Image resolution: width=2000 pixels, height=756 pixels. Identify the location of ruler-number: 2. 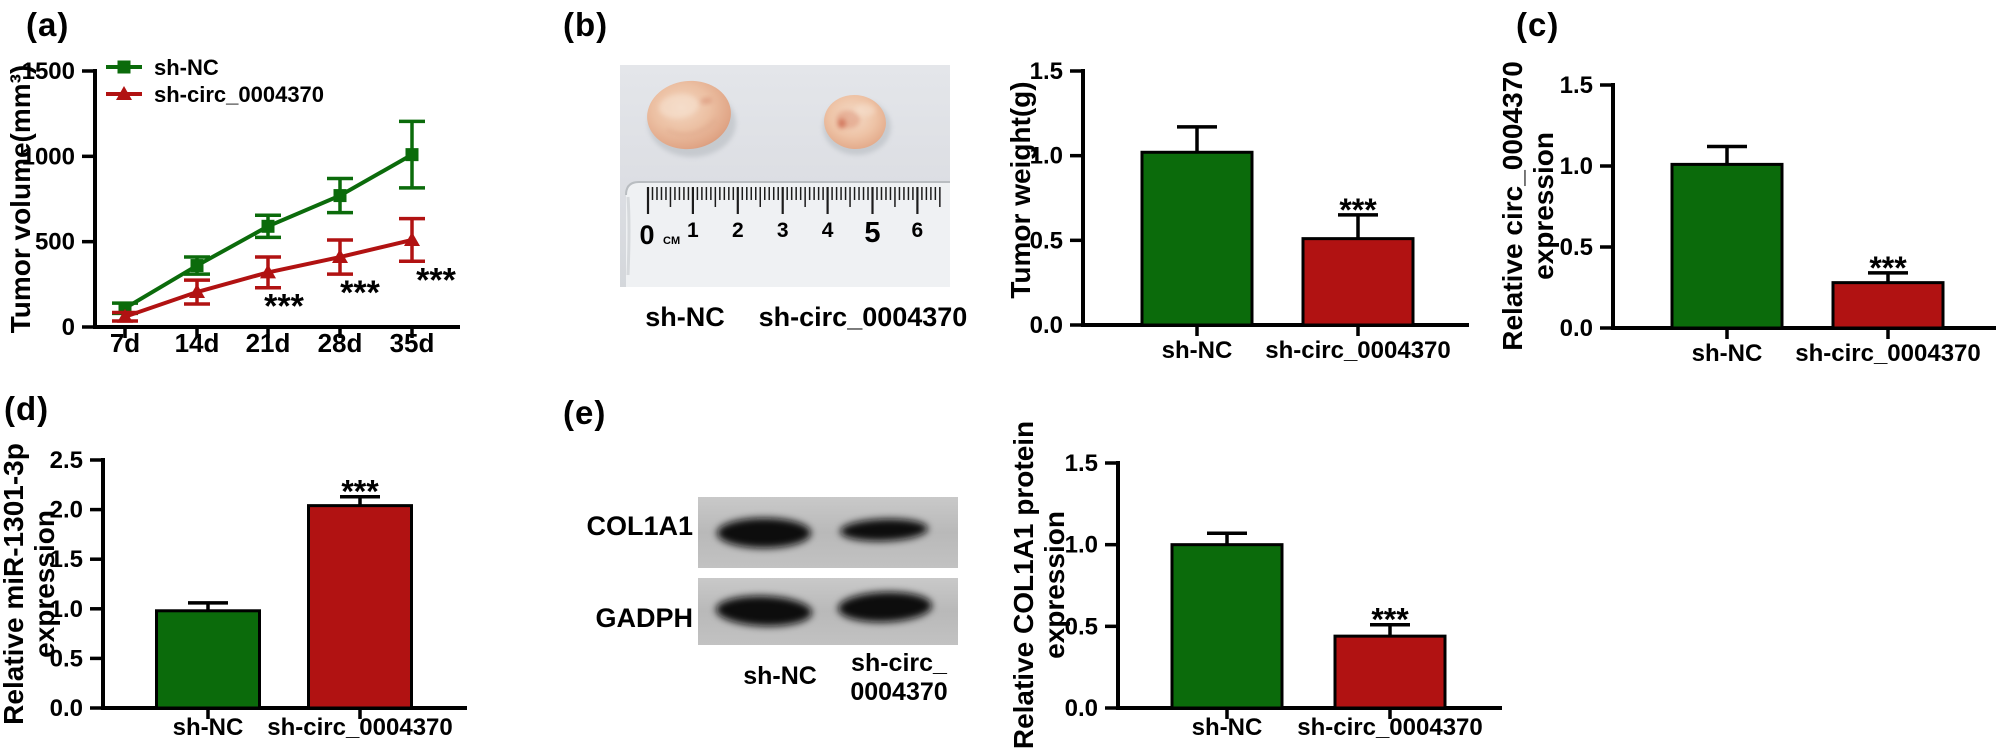
(738, 230).